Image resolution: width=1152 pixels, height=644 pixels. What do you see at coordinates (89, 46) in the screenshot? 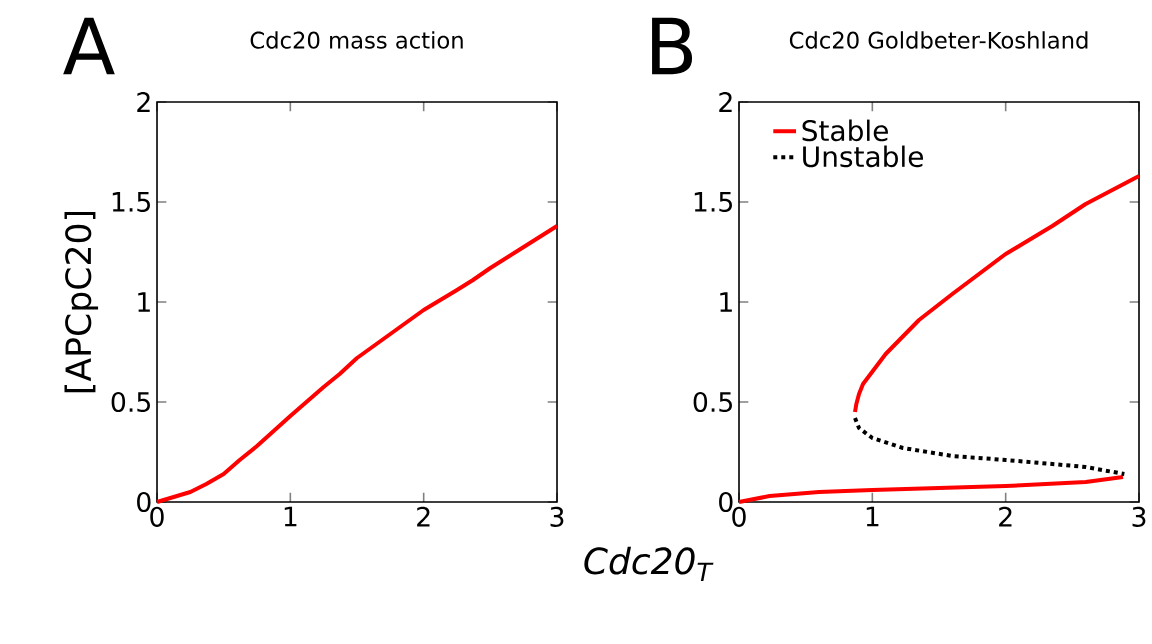
I see `text: A` at bounding box center [89, 46].